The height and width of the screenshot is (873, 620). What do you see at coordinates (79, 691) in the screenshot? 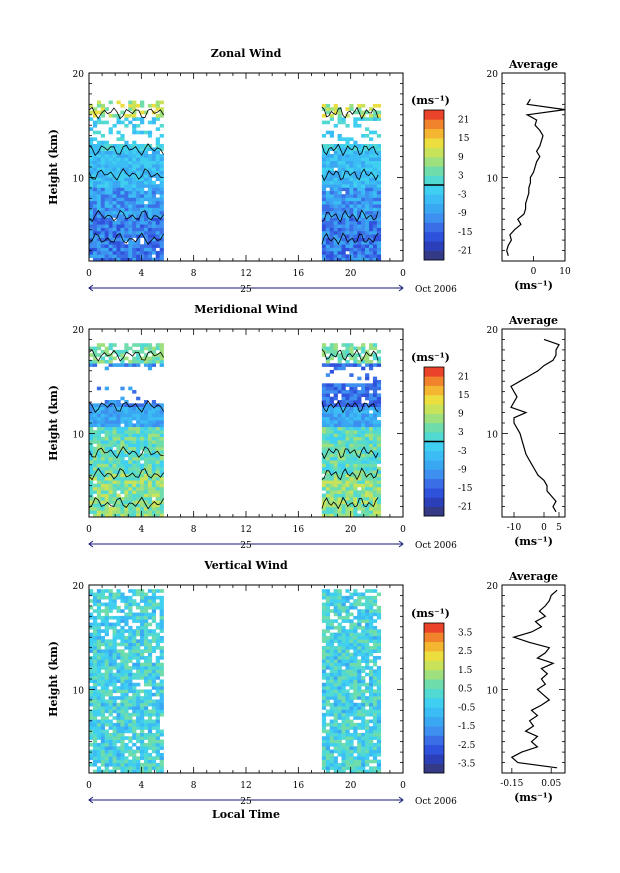
I see `y-tick-label: 10` at bounding box center [79, 691].